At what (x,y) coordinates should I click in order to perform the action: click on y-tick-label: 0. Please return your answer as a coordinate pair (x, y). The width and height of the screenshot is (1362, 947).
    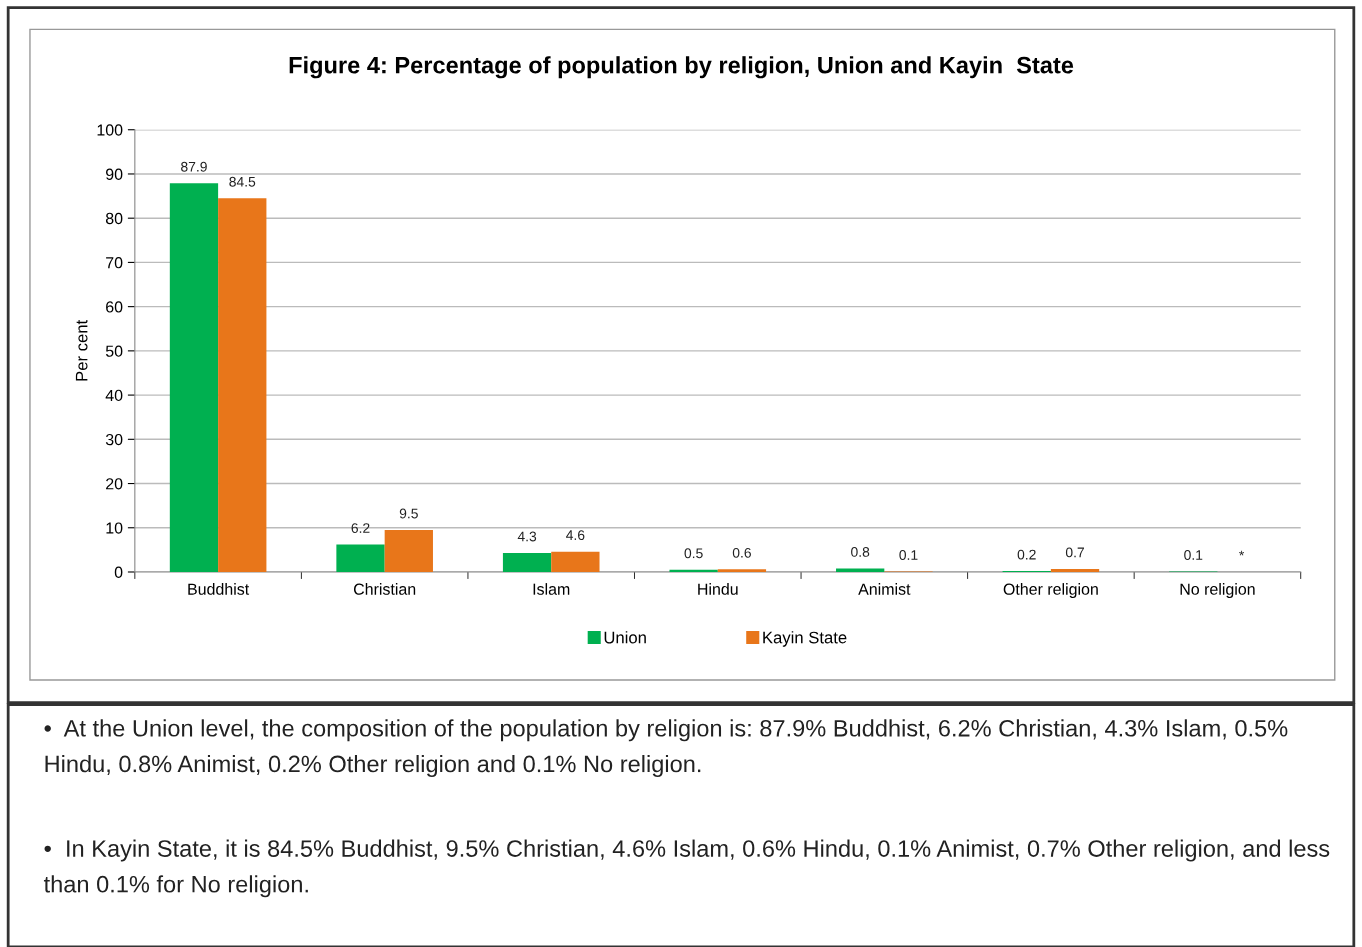
    Looking at the image, I should click on (118, 572).